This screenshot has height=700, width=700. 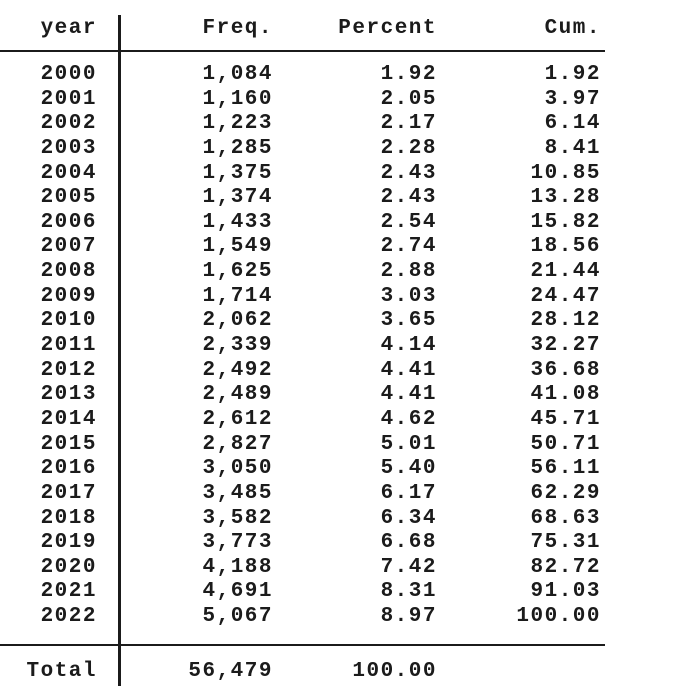 What do you see at coordinates (565, 272) in the screenshot?
I see `table-cell: 21.44` at bounding box center [565, 272].